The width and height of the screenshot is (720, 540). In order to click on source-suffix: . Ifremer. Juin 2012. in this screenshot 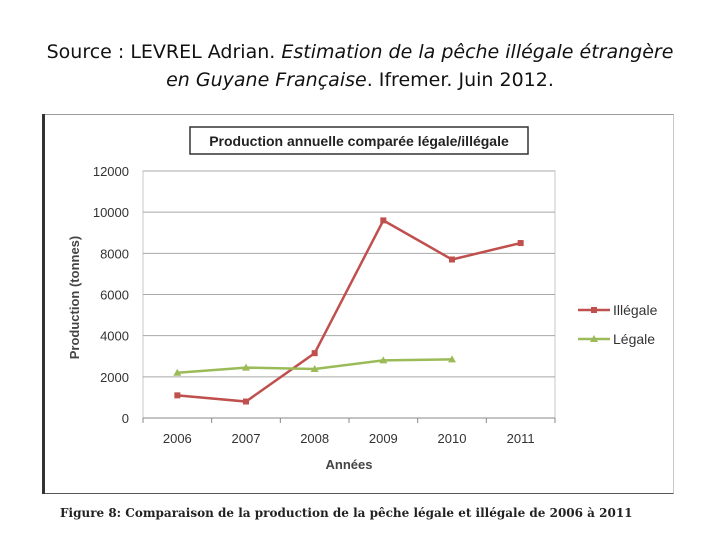, I will do `click(460, 80)`.